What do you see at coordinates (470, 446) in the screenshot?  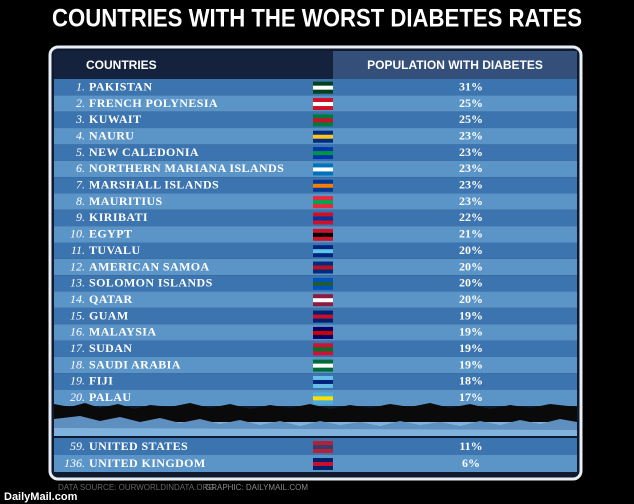 I see `value: 11%` at bounding box center [470, 446].